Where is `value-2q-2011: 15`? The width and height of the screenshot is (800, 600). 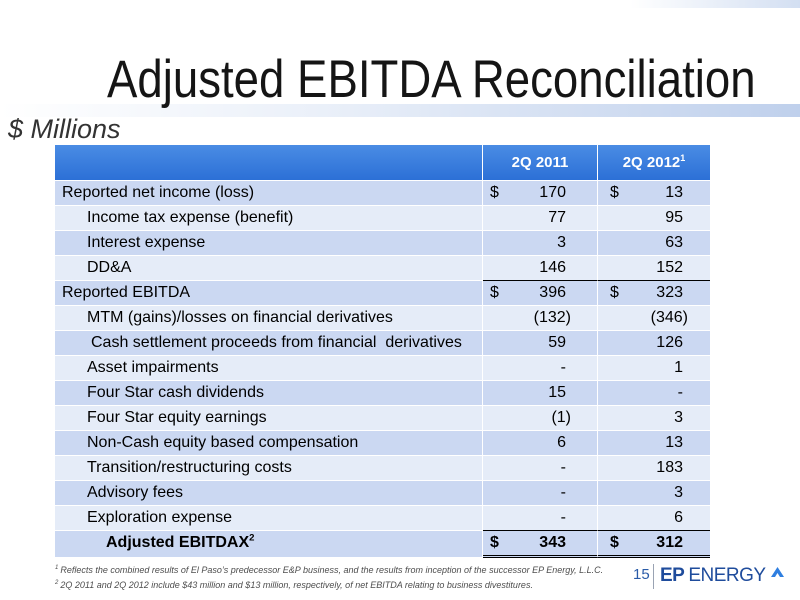
value-2q-2011: 15 is located at coordinates (557, 392).